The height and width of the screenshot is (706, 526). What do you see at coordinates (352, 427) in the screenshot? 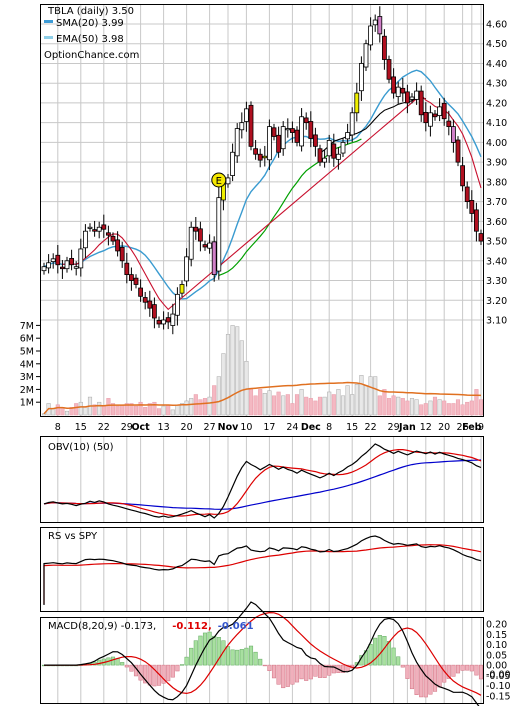
I see `date-tick-label: 15` at bounding box center [352, 427].